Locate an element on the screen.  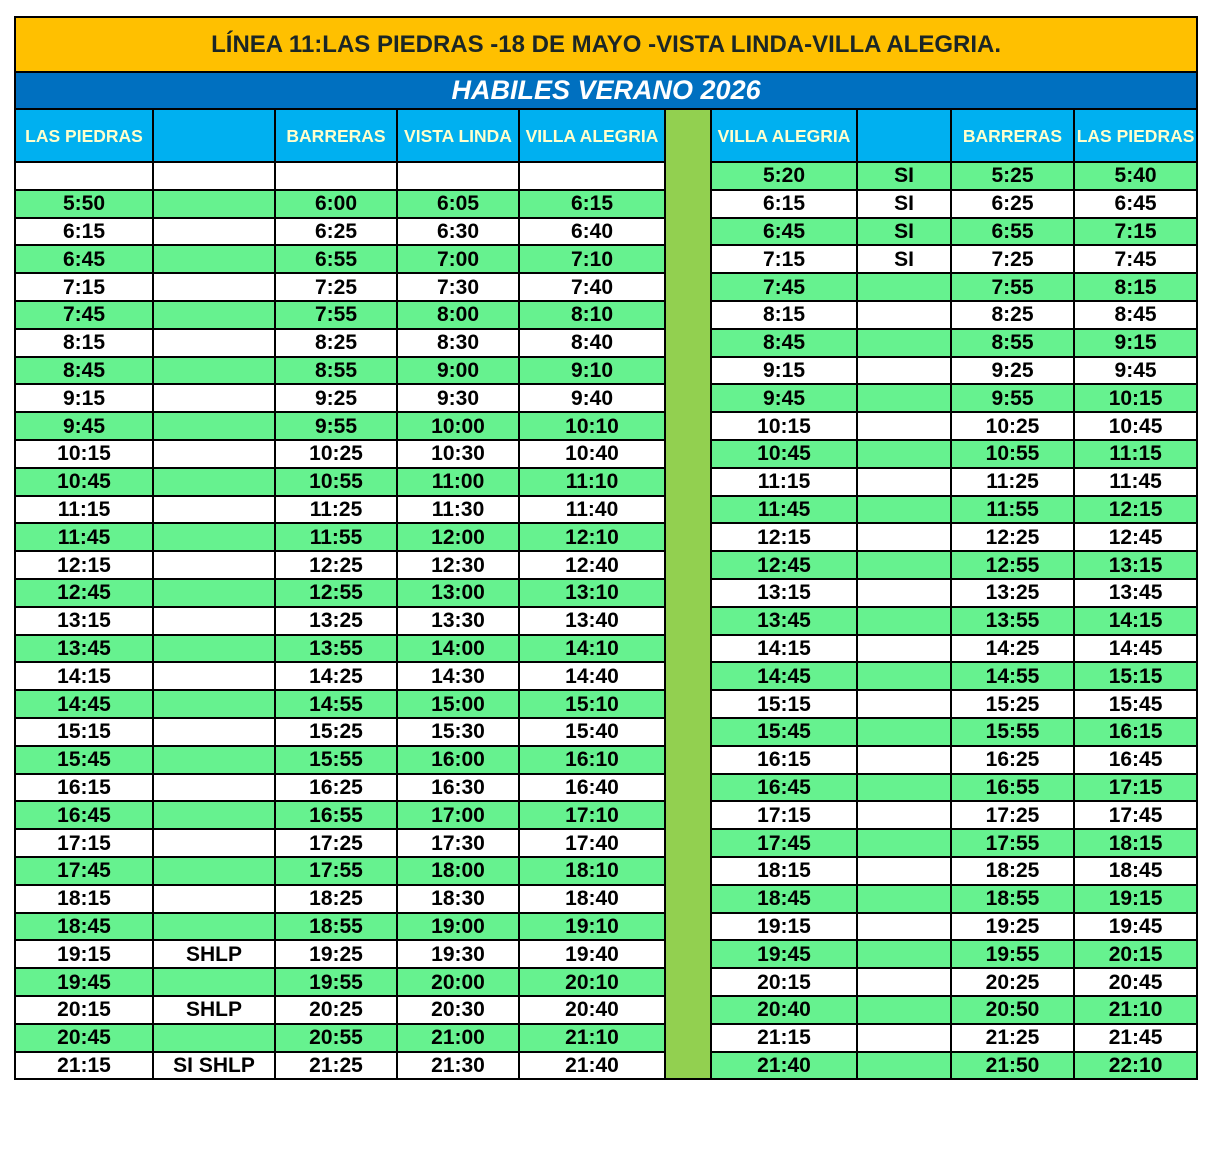
return-time-cell: 9:25 is located at coordinates (1012, 370).